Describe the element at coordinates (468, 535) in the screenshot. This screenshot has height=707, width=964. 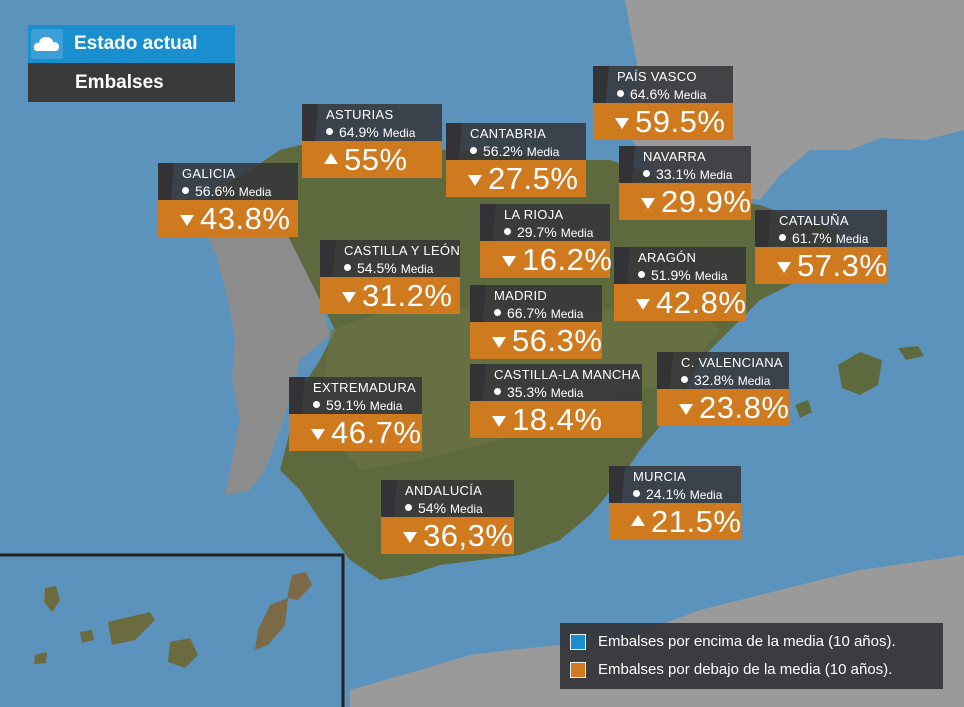
I see `region-value: 36,3%` at that location.